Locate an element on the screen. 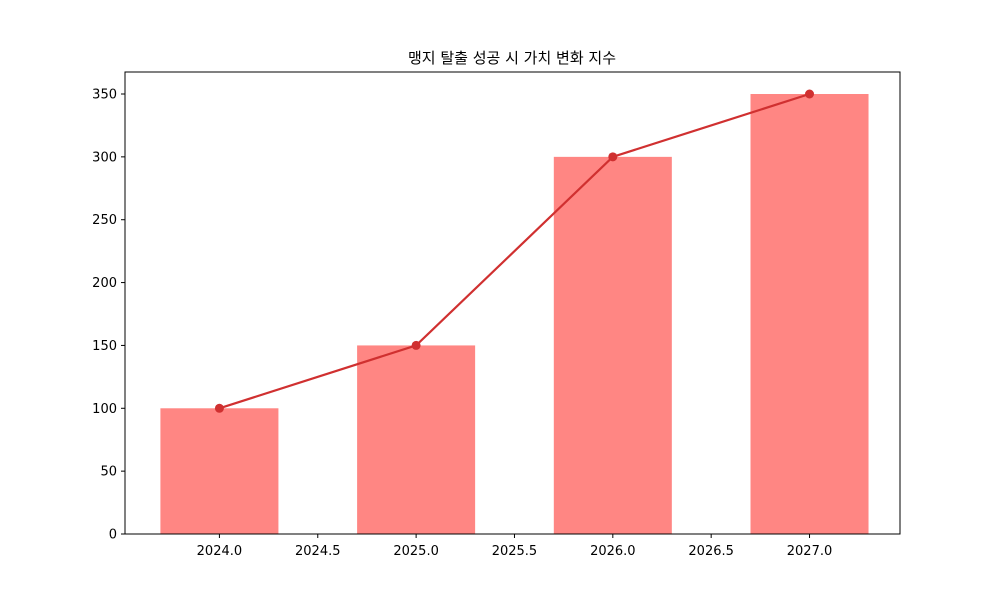 The height and width of the screenshot is (600, 1000). y-tick-label: 100 is located at coordinates (104, 409).